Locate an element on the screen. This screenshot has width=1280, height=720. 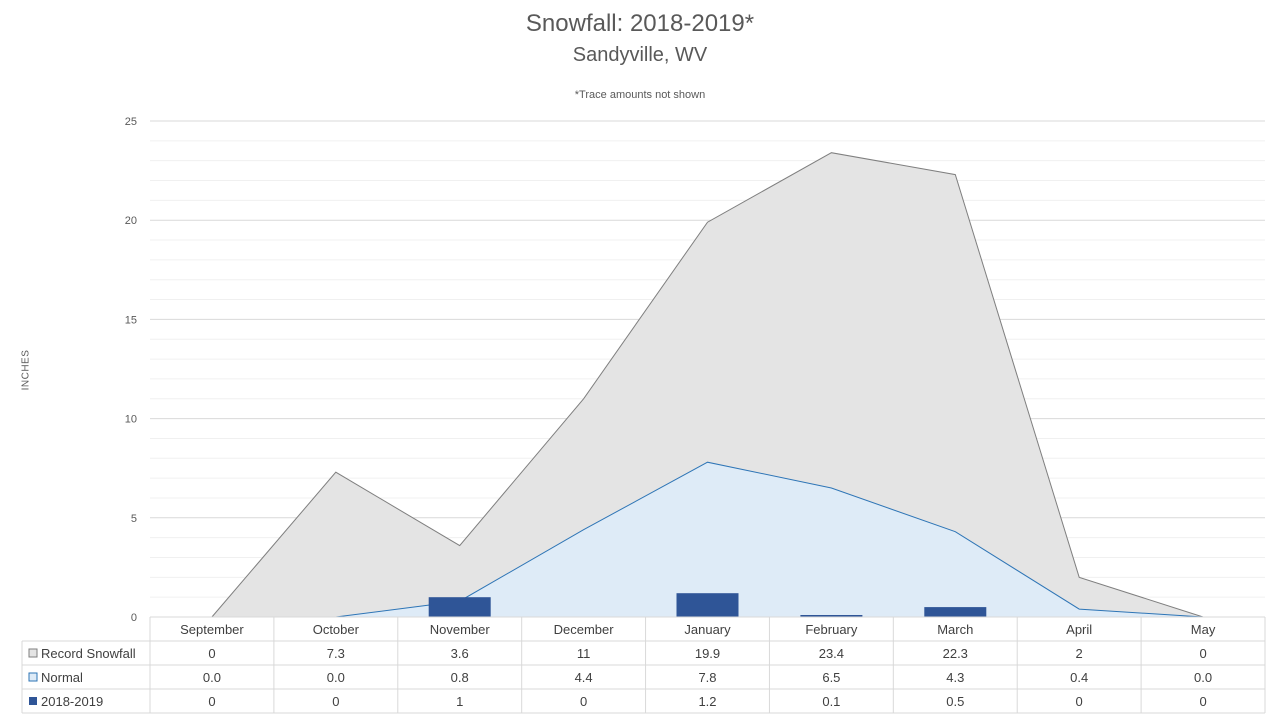
y-tick-label: 20 is located at coordinates (131, 221).